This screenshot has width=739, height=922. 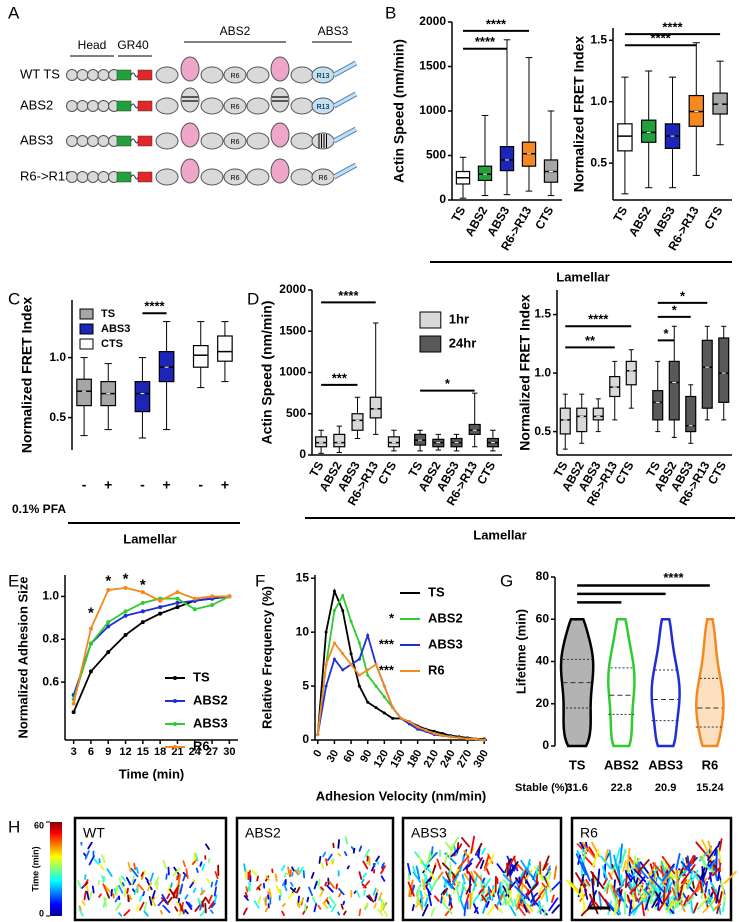 What do you see at coordinates (340, 377) in the screenshot?
I see `significance-label: ***` at bounding box center [340, 377].